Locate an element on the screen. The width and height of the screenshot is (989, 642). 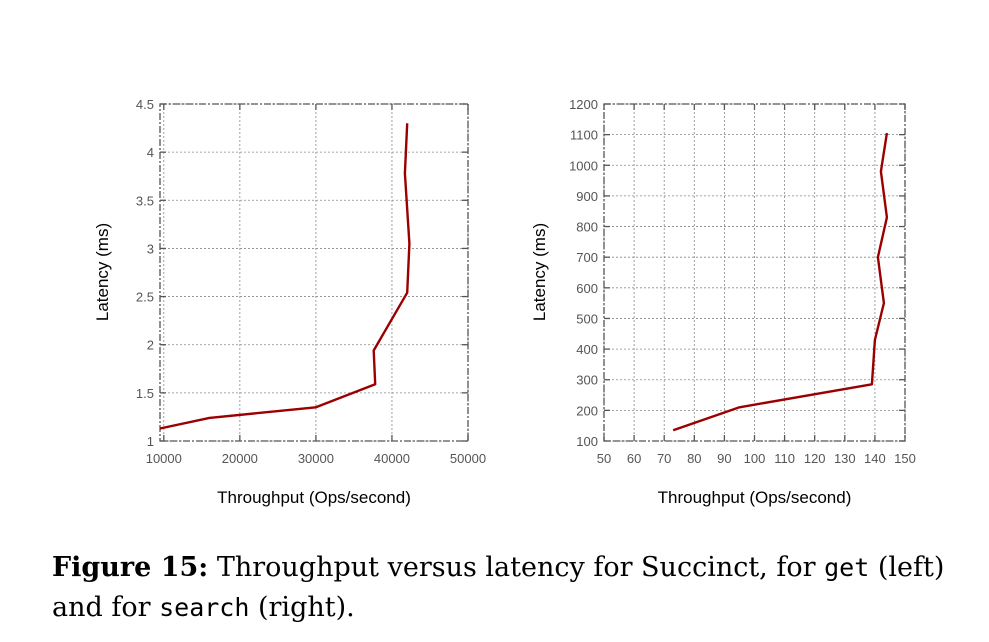
y-tick-label: 1 is located at coordinates (150, 441).